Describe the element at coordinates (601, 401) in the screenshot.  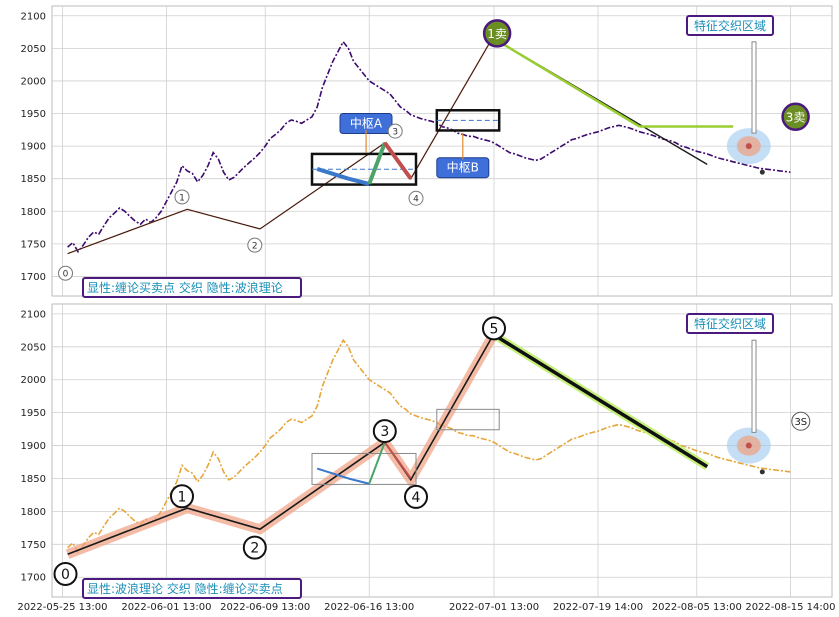
I see `wave-decline` at that location.